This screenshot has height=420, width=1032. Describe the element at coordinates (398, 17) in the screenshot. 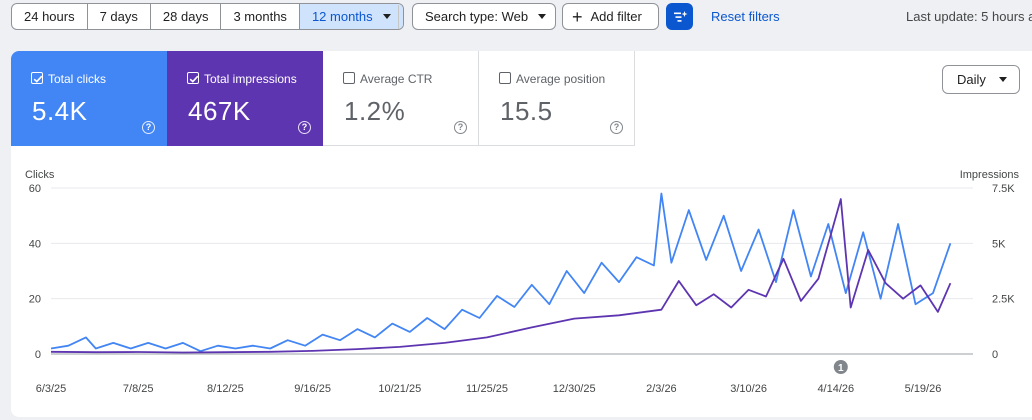

I see `toolbar-divider` at that location.